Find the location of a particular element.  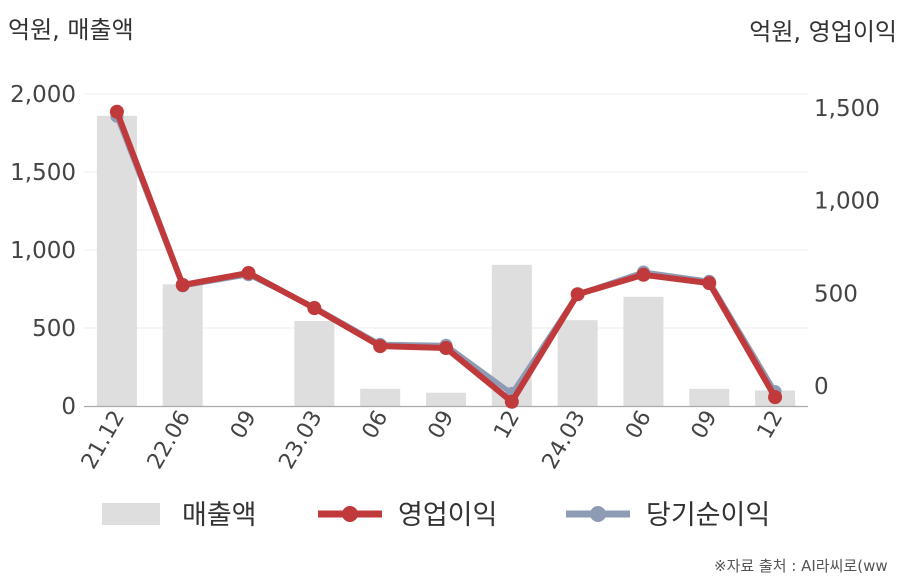

legend: 매출액 영업이익 당기순이익 is located at coordinates (436, 515).